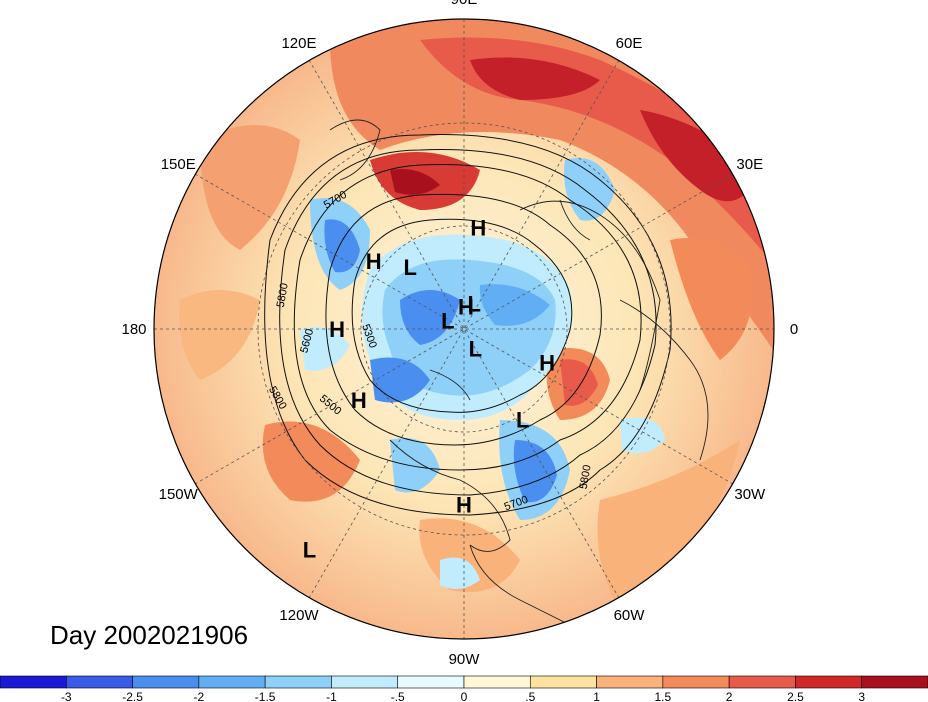  I want to click on longitude-label: 150W, so click(179, 494).